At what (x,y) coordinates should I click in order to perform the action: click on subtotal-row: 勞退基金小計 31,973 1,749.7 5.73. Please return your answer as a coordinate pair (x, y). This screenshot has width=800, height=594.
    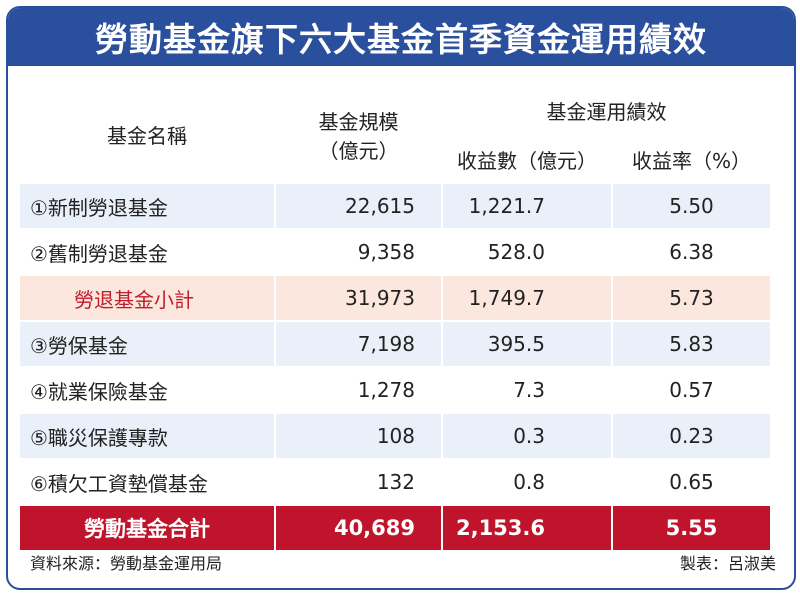
    Looking at the image, I should click on (395, 298).